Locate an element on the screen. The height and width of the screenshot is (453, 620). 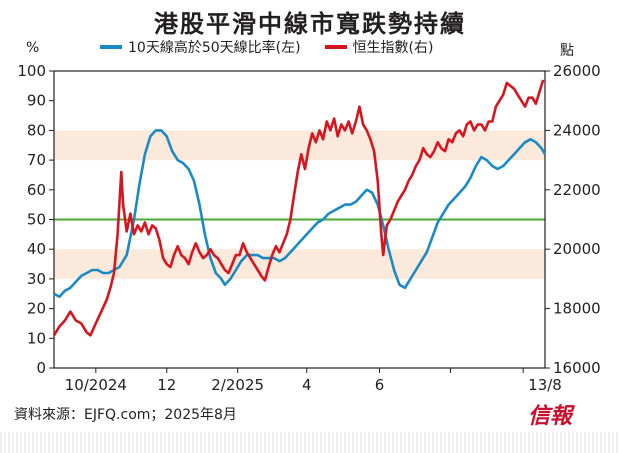
left-tick-label: 40 is located at coordinates (36, 249).